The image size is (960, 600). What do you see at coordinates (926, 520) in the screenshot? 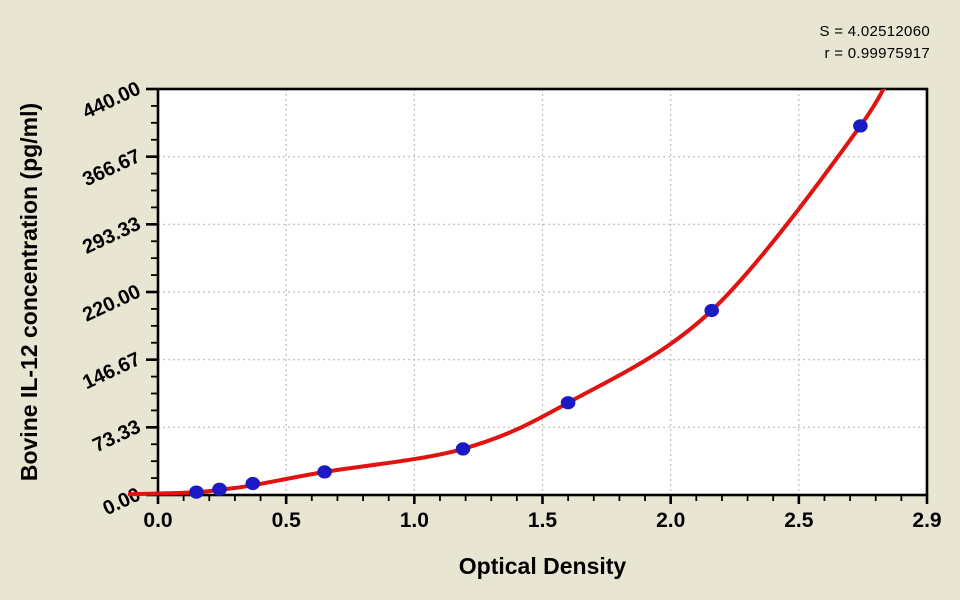
I see `x-tick-label: 2.9` at bounding box center [926, 520].